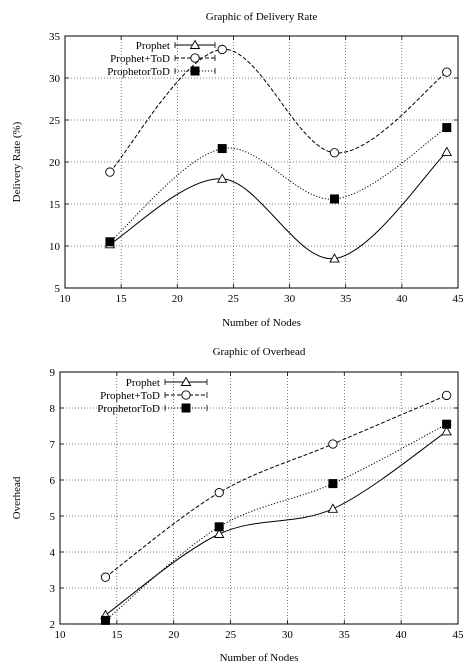 The width and height of the screenshot is (468, 666). Describe the element at coordinates (55, 163) in the screenshot. I see `y-tick-label: 20` at that location.